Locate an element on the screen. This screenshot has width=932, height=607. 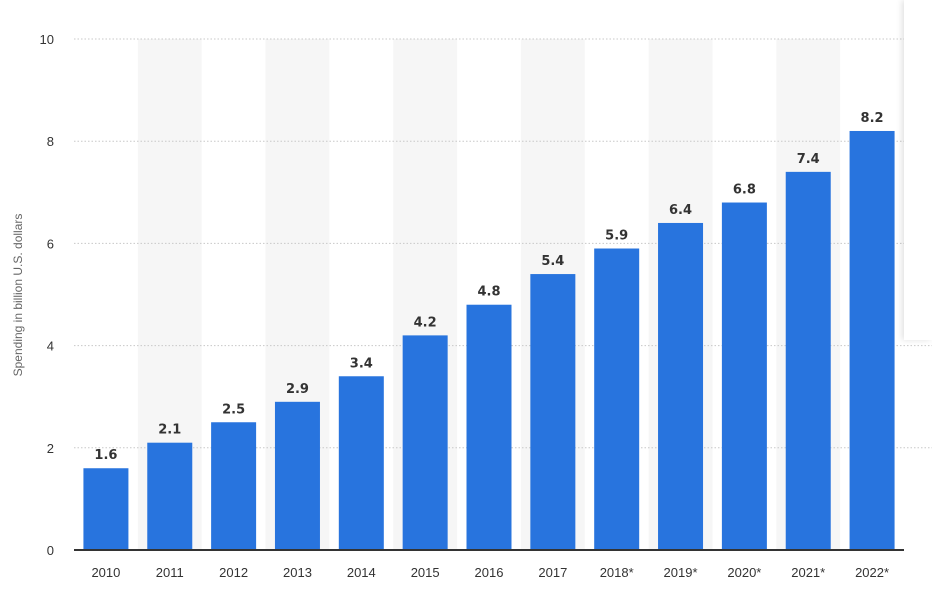
x-tick-label: 2022* is located at coordinates (872, 572).